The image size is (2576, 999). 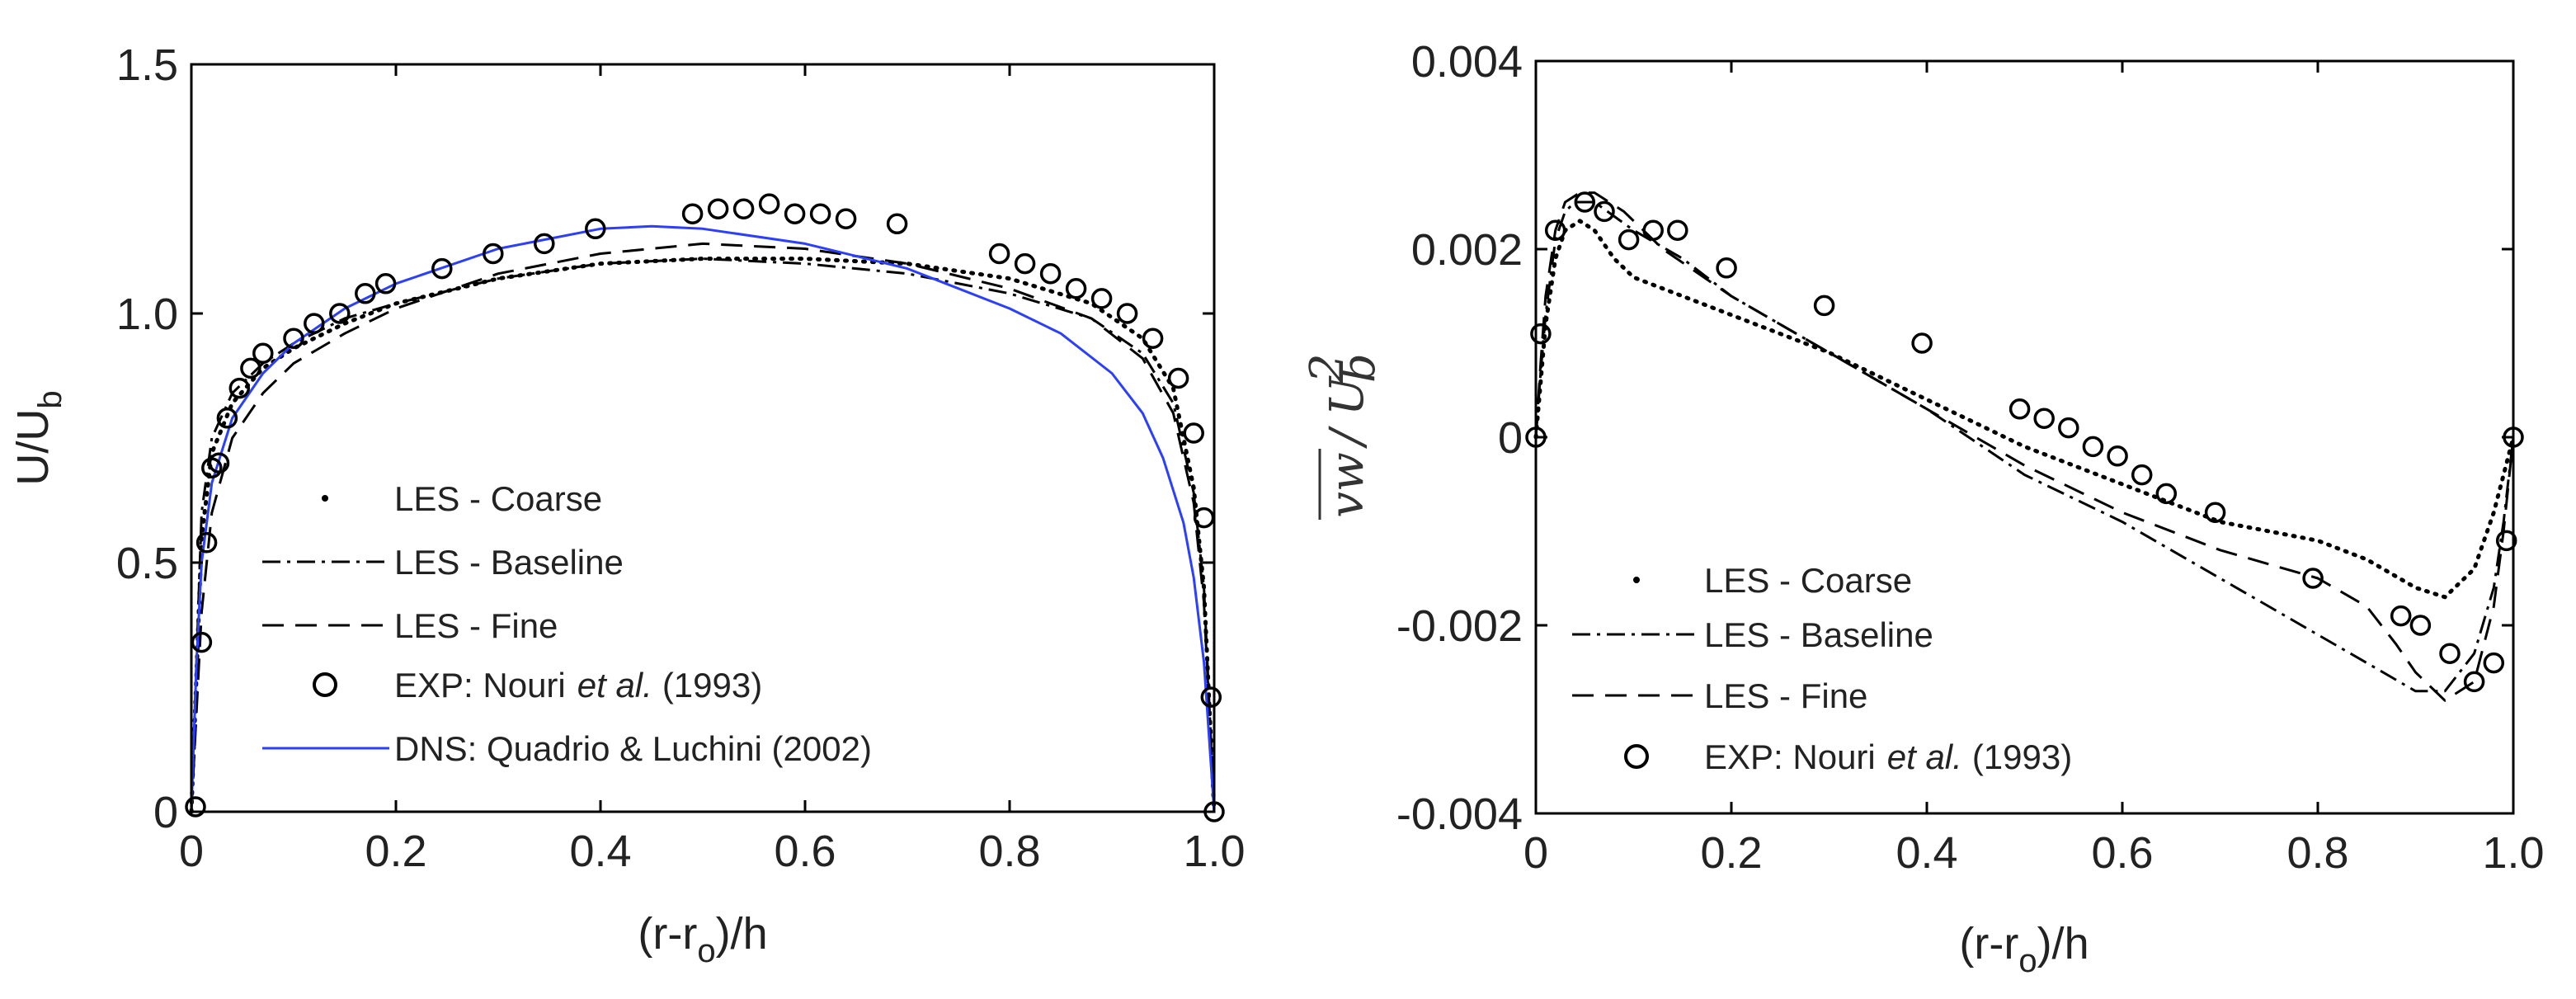 What do you see at coordinates (38, 438) in the screenshot?
I see `y-axis-title: U/Ub` at bounding box center [38, 438].